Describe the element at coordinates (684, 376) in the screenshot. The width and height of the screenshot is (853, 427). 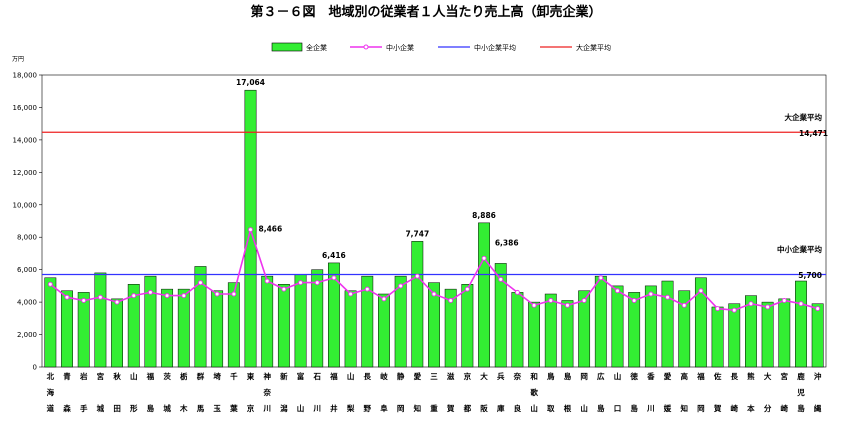
I see `category-char: 高` at that location.